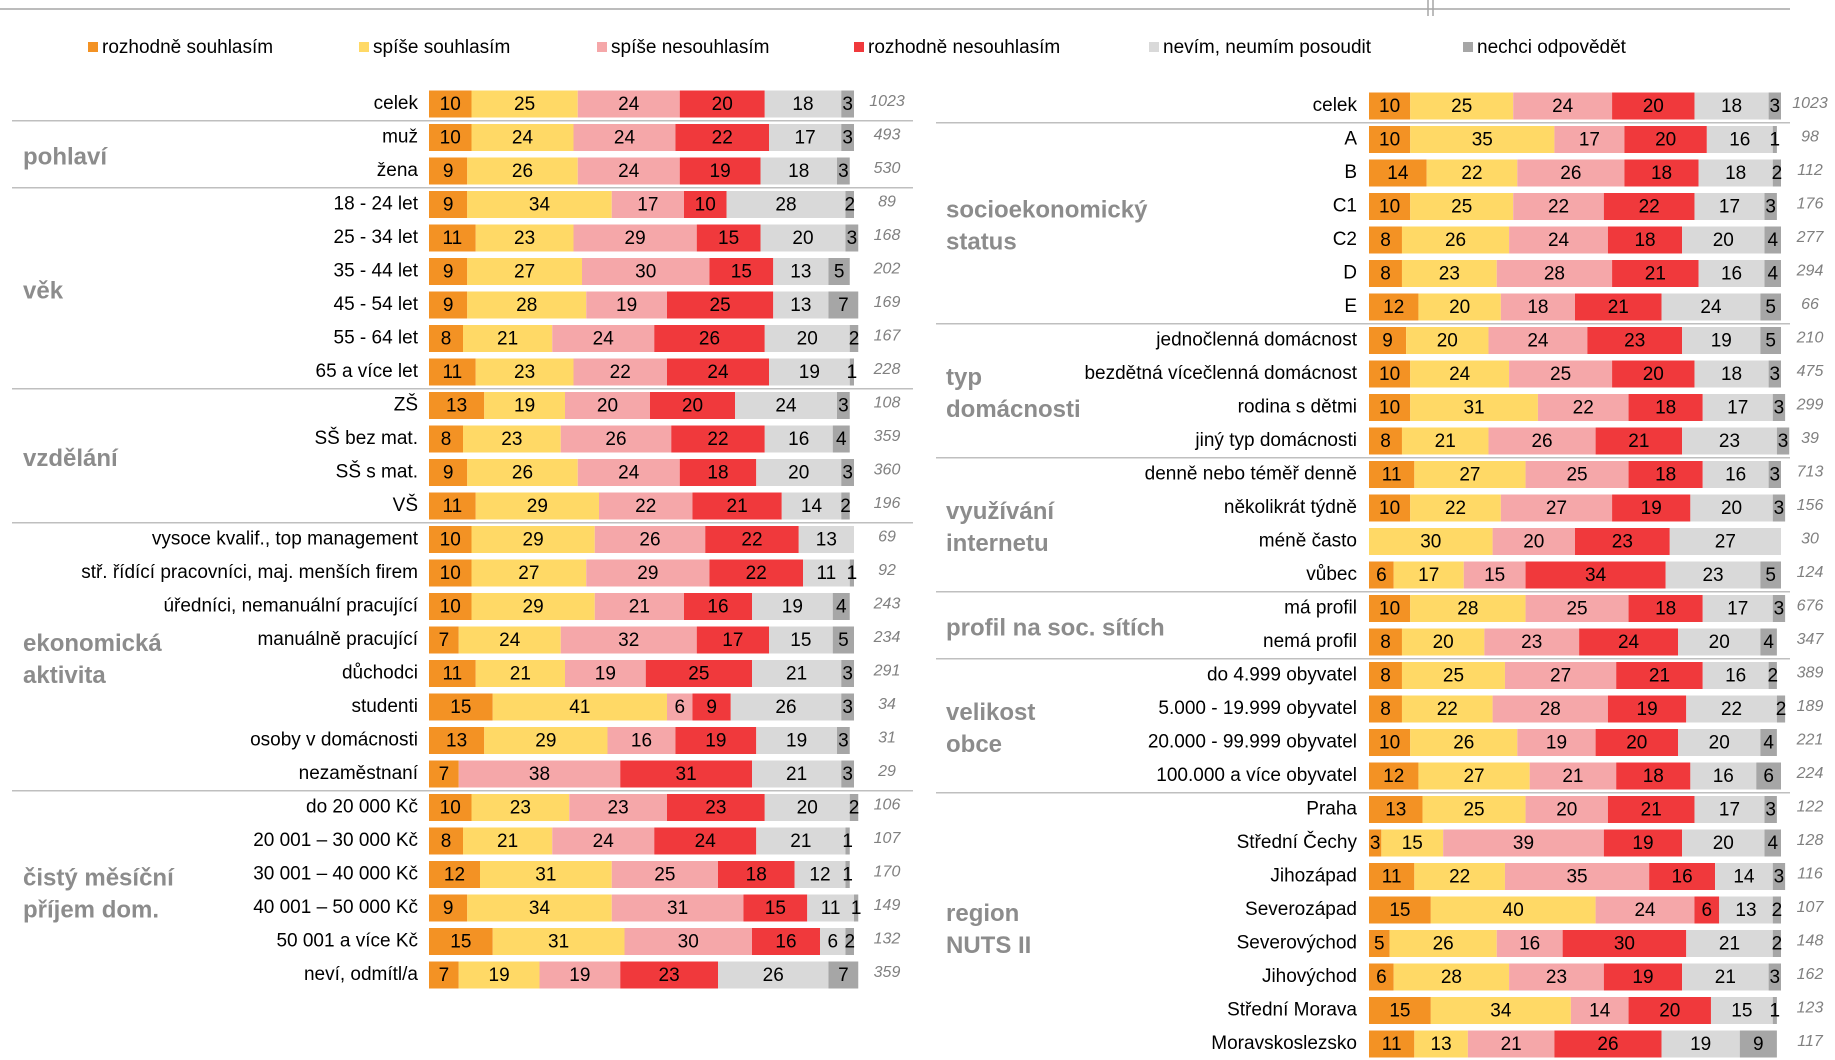  What do you see at coordinates (406, 405) in the screenshot?
I see `row-label: ZŠ` at bounding box center [406, 405].